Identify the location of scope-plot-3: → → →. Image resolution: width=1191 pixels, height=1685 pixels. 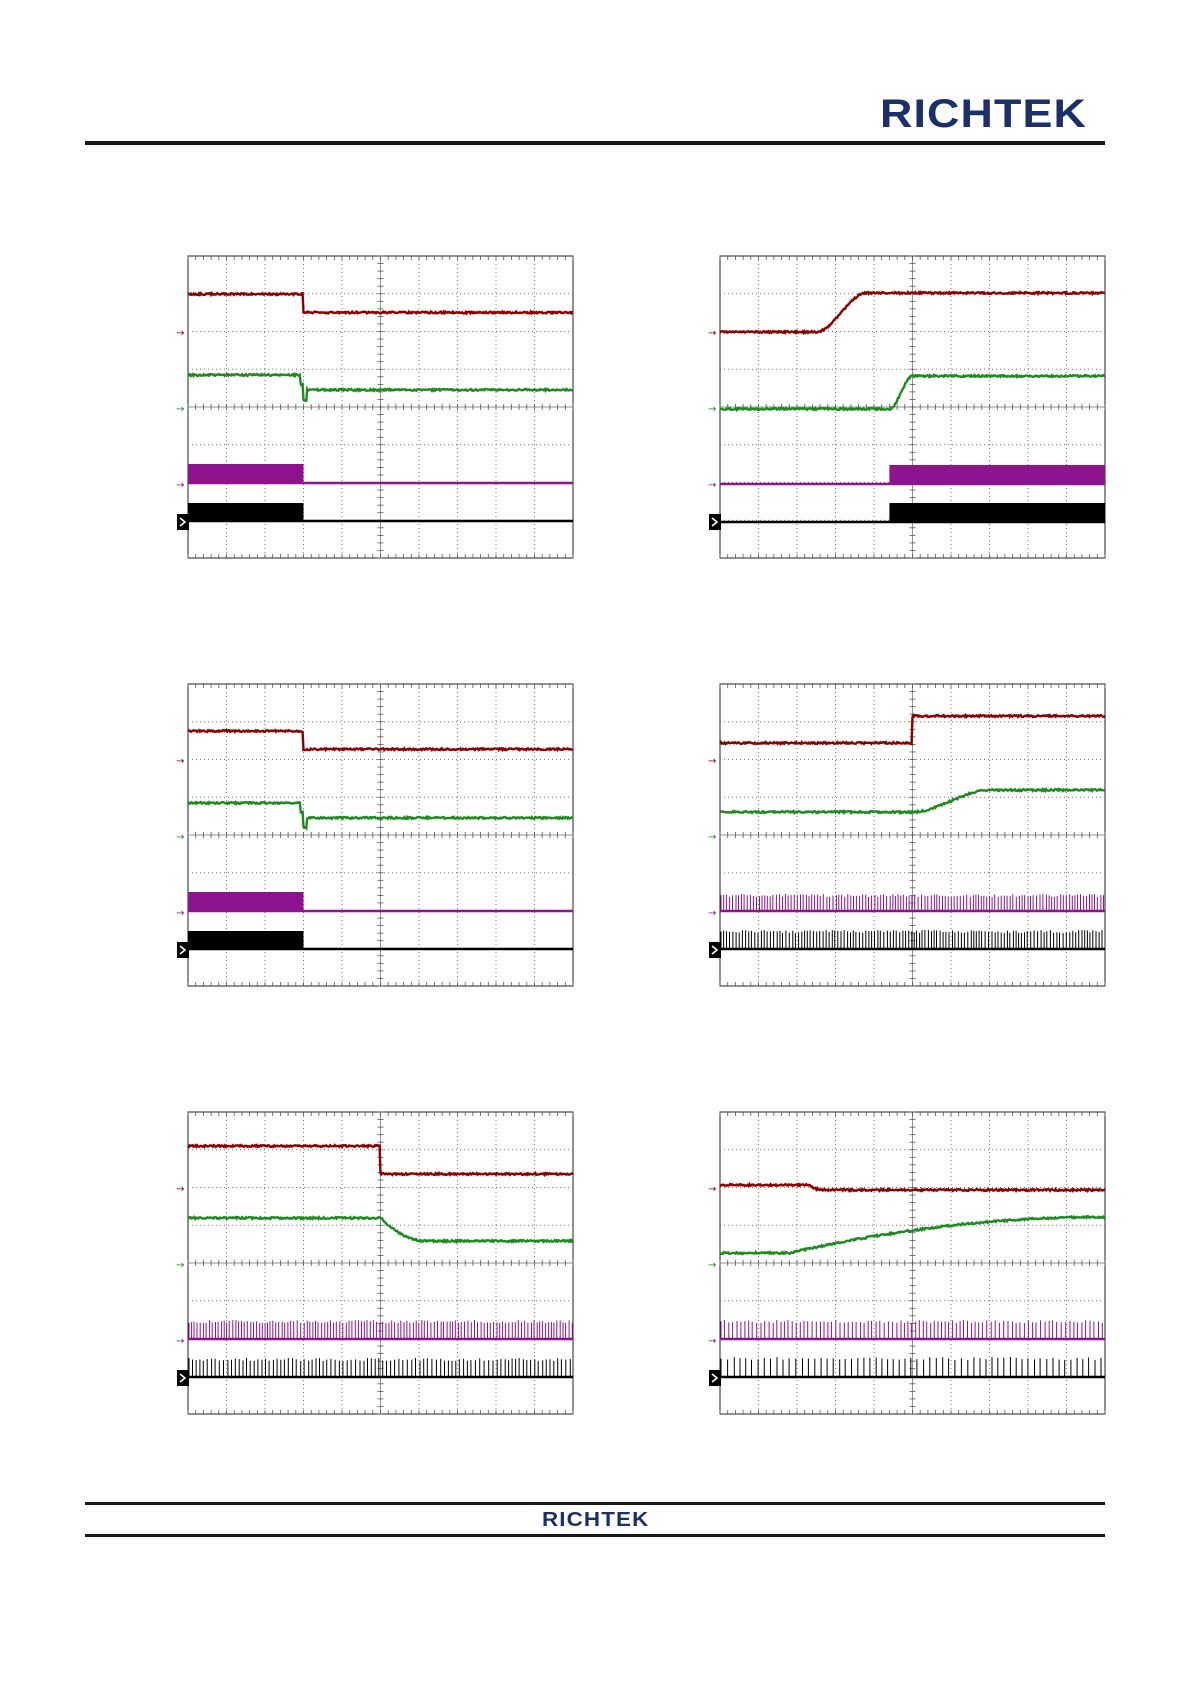
(375, 835).